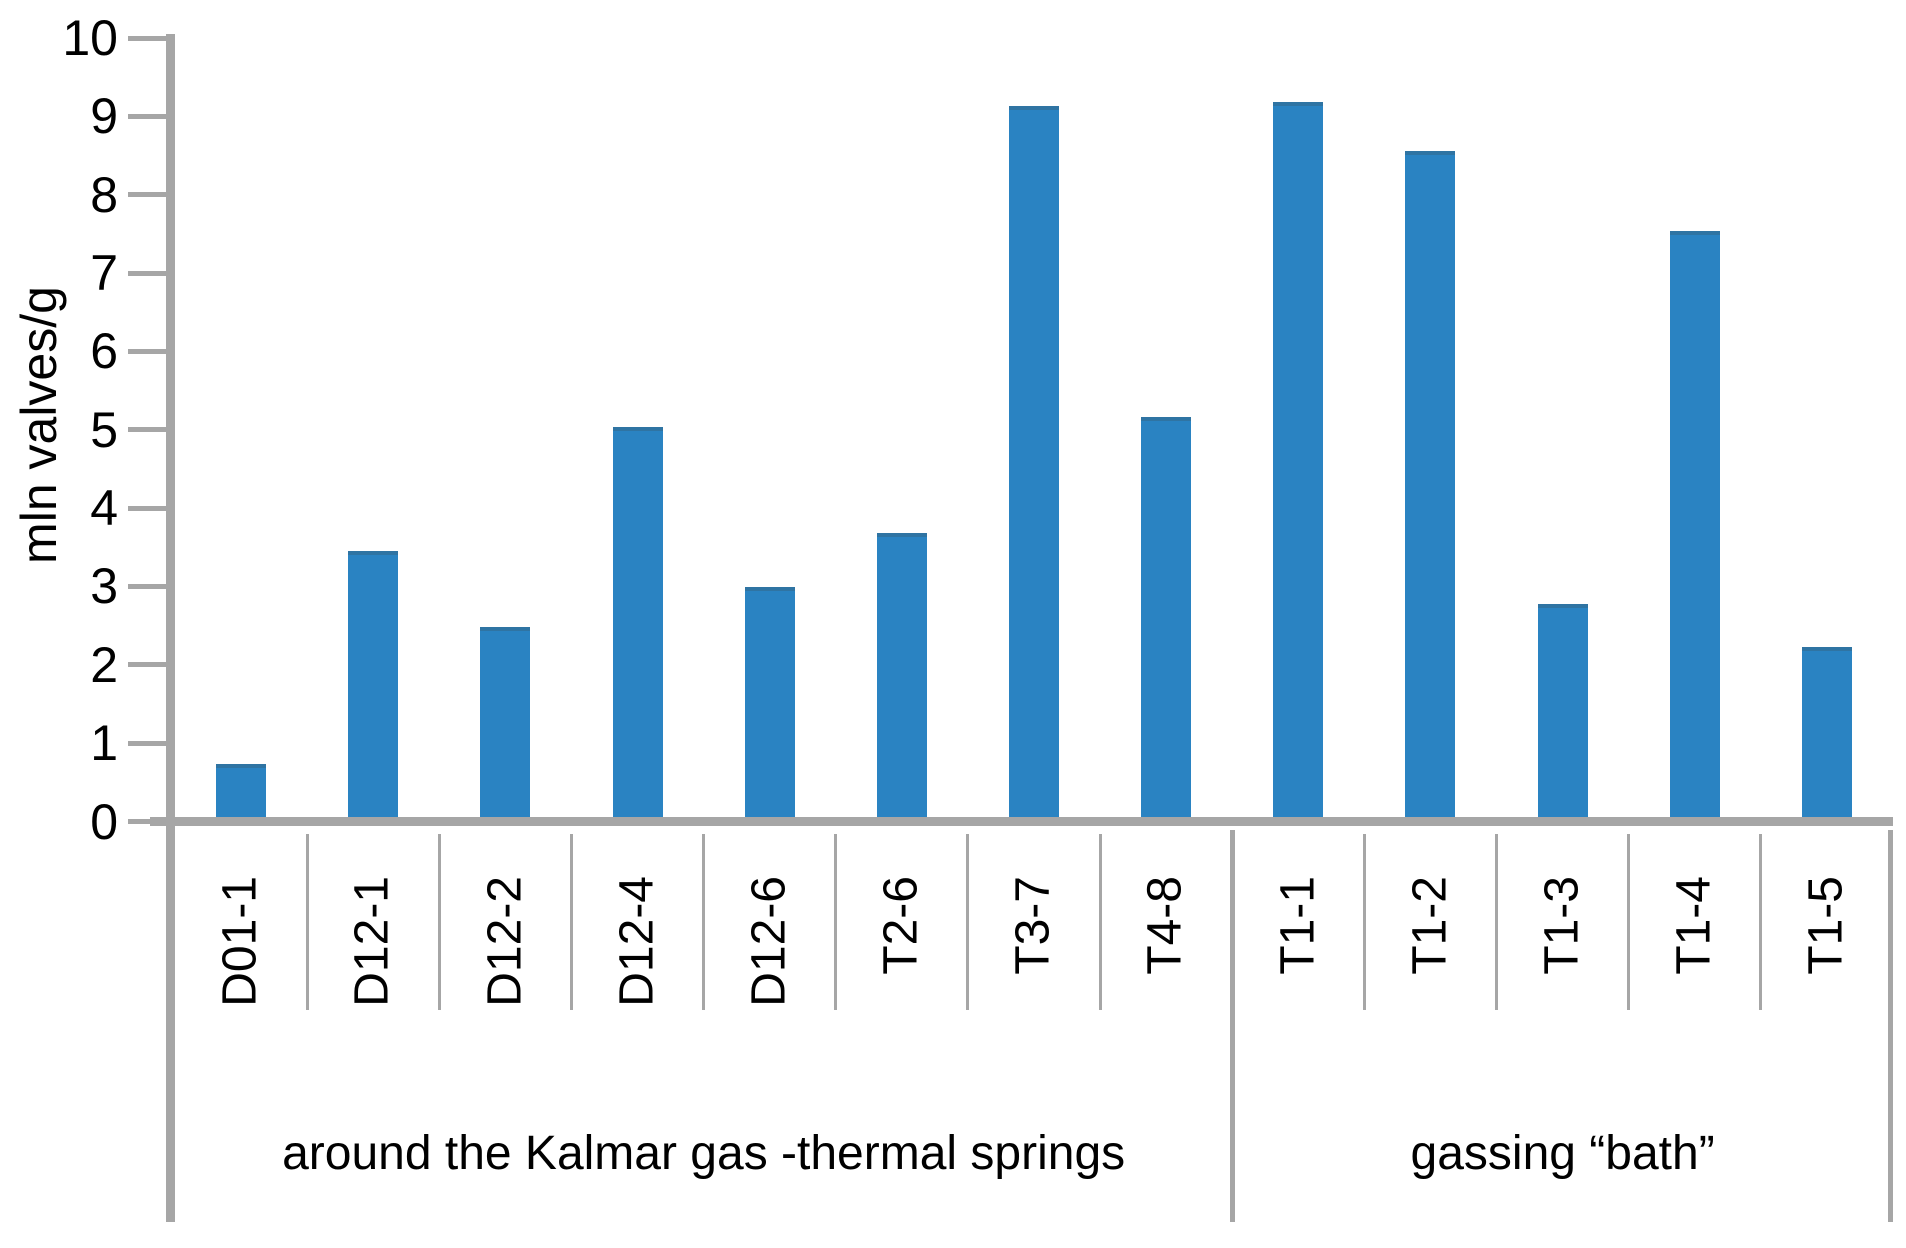 The image size is (1906, 1248). Describe the element at coordinates (1166, 925) in the screenshot. I see `category-label-T4-8: T4-8` at that location.